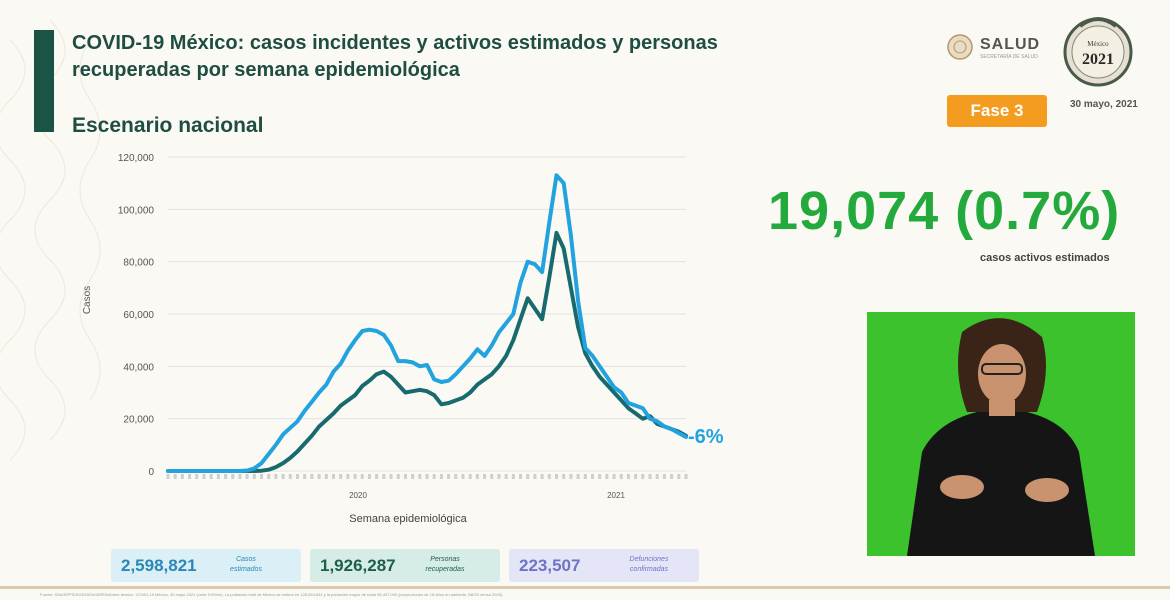 The height and width of the screenshot is (600, 1170). Describe the element at coordinates (159, 565) in the screenshot. I see `stat-estimated-cases-value: 2,598,821` at that location.